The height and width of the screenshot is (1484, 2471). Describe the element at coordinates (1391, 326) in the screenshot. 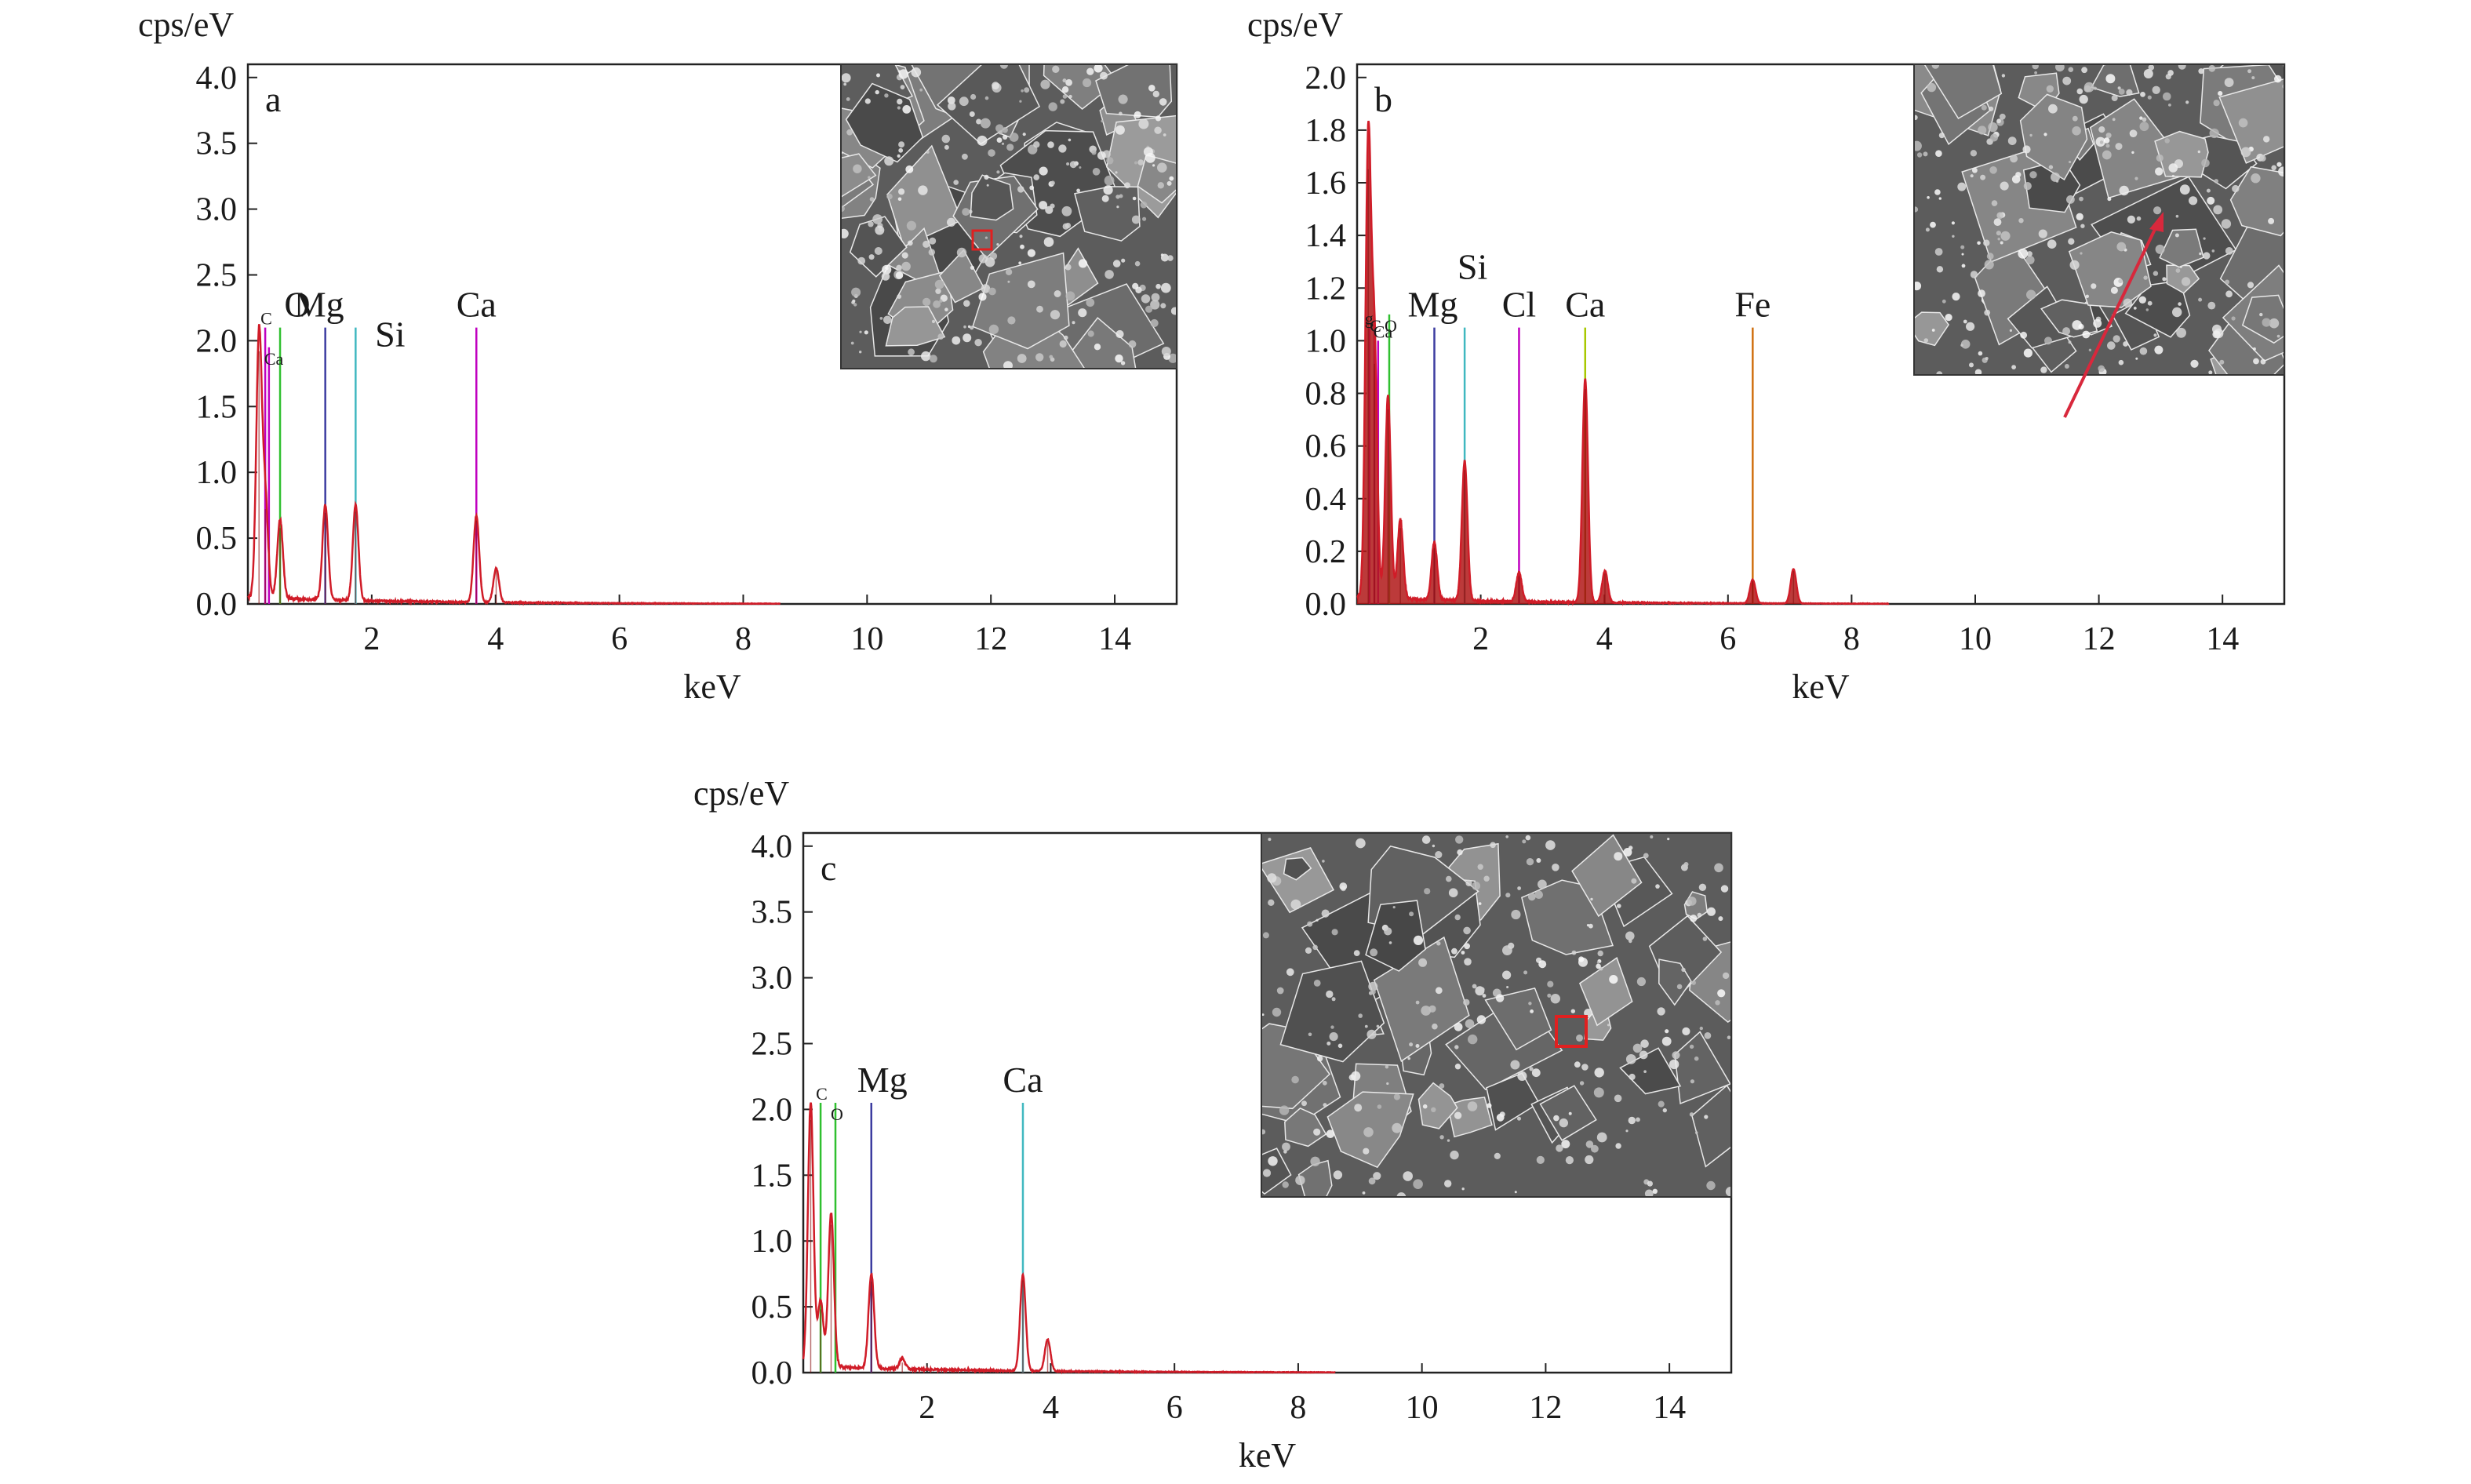

I see `element-label-o: O` at that location.